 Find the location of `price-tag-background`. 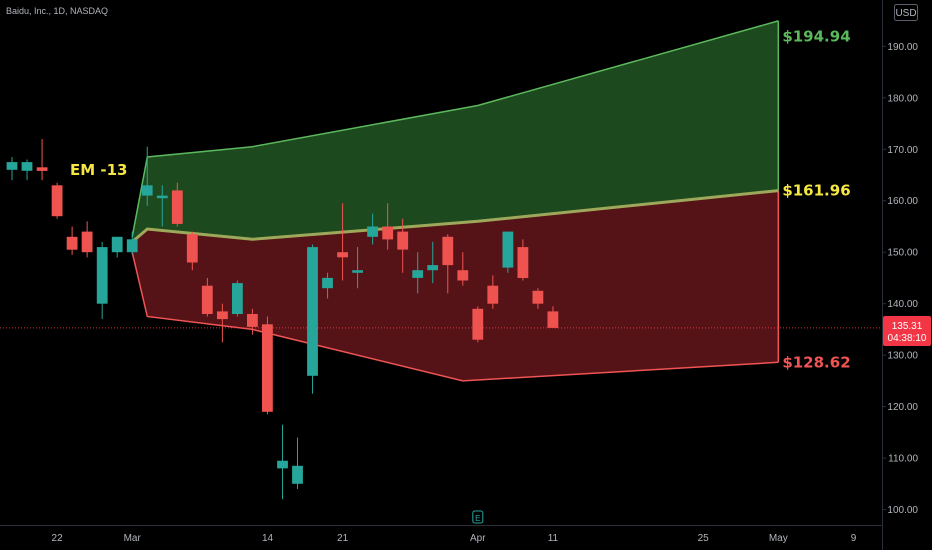

price-tag-background is located at coordinates (907, 331).